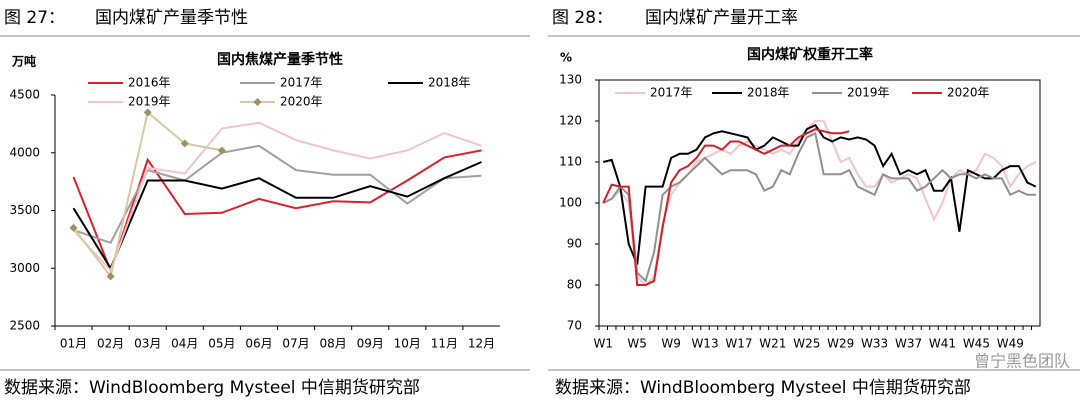 This screenshot has width=1080, height=412. Describe the element at coordinates (908, 344) in the screenshot. I see `x-tick-label: W37` at that location.